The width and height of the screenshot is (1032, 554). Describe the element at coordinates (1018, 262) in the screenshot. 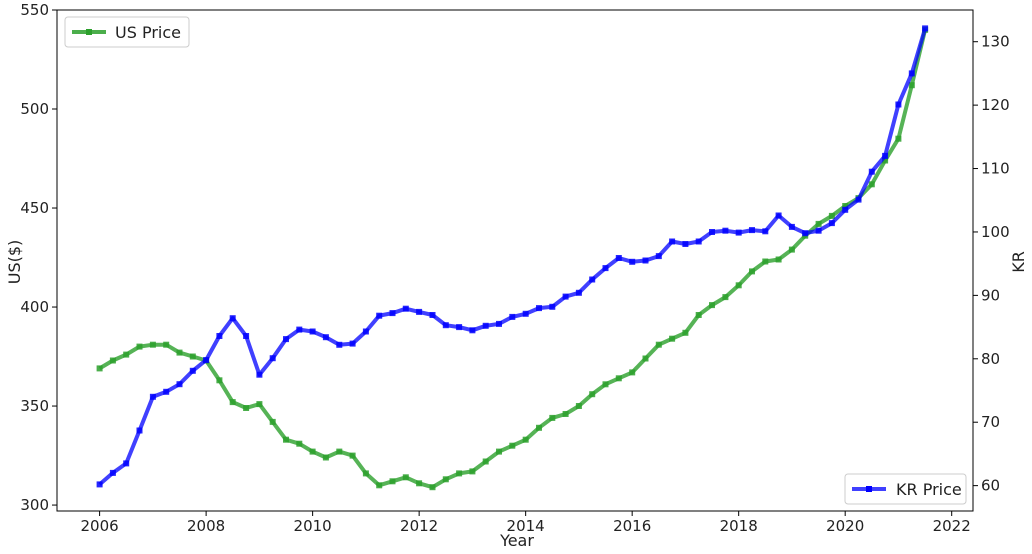

I see `right-axis-title: KR` at that location.